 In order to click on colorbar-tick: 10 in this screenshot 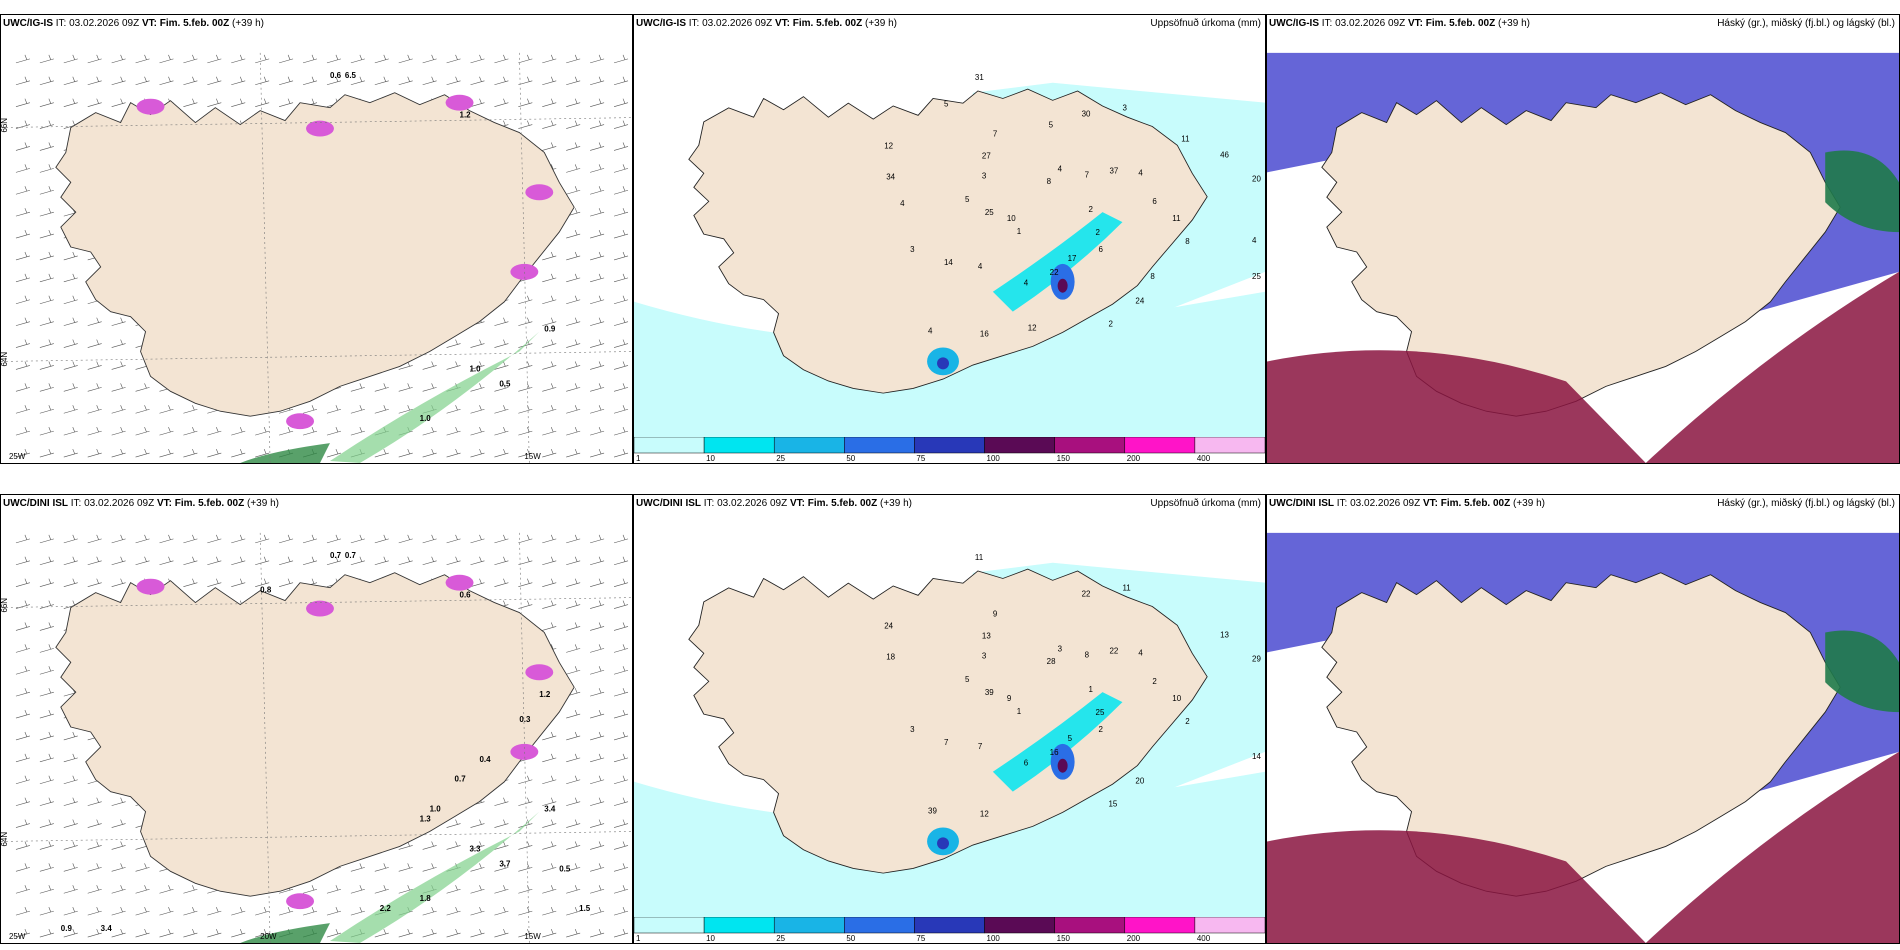, I will do `click(710, 458)`.